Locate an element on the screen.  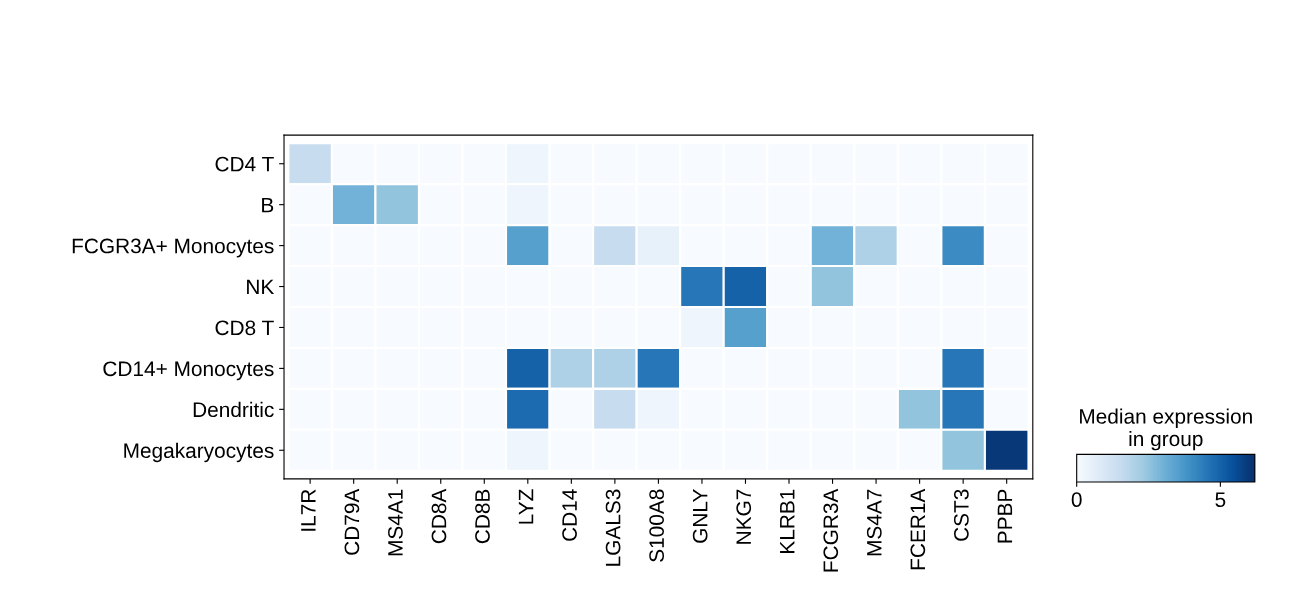
x-tick-label: PPBP is located at coordinates (1005, 516).